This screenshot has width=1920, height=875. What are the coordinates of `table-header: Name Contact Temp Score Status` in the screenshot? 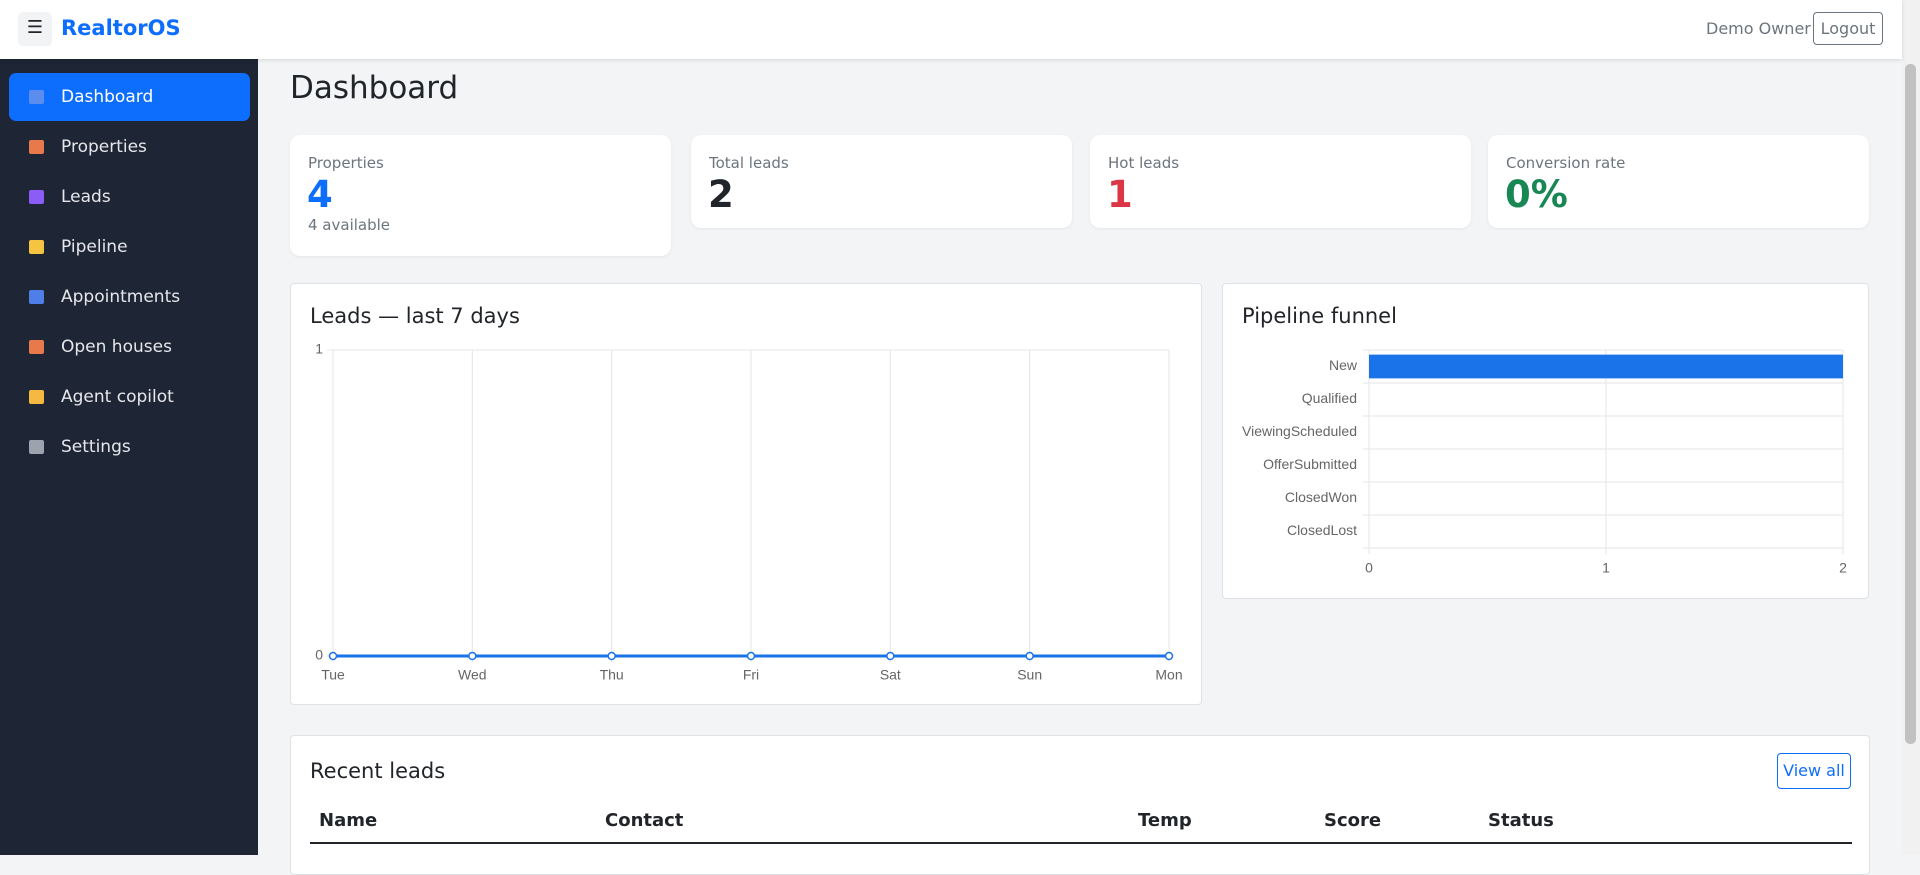 It's located at (1081, 824).